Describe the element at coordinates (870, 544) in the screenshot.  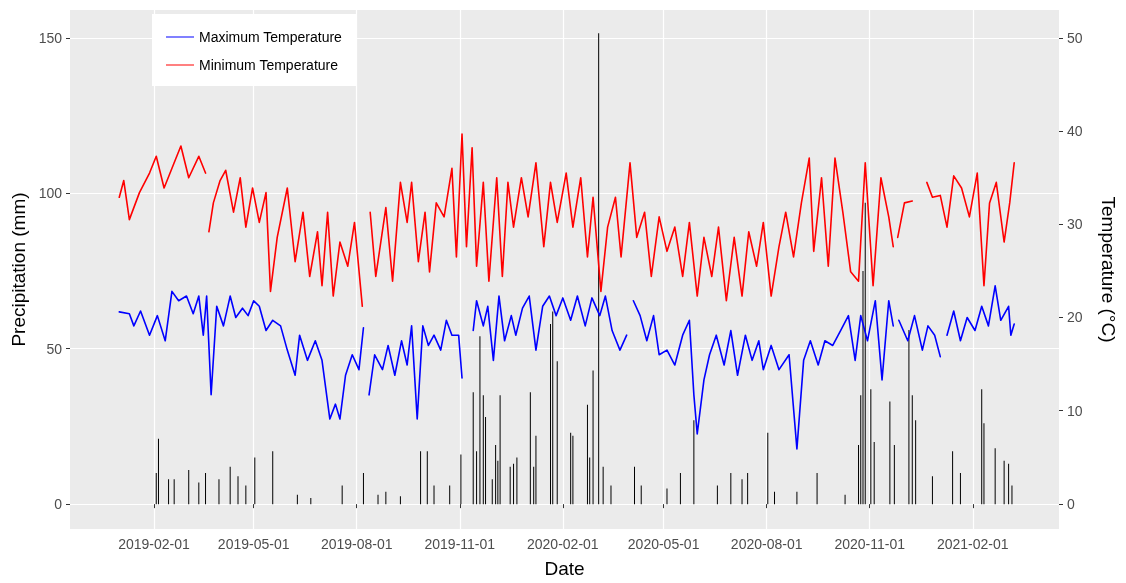
I see `x-tick-label: 2020-11-01` at that location.